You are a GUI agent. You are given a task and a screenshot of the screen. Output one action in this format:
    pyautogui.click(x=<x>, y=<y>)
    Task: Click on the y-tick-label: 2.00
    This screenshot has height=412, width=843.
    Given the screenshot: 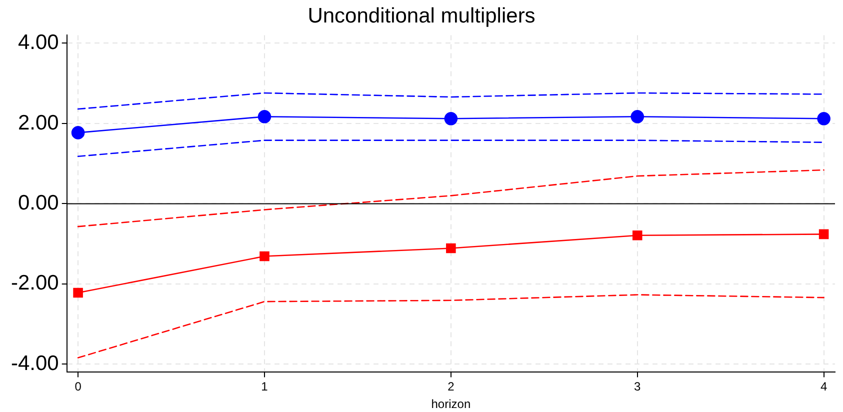 What is the action you would take?
    pyautogui.click(x=38, y=122)
    